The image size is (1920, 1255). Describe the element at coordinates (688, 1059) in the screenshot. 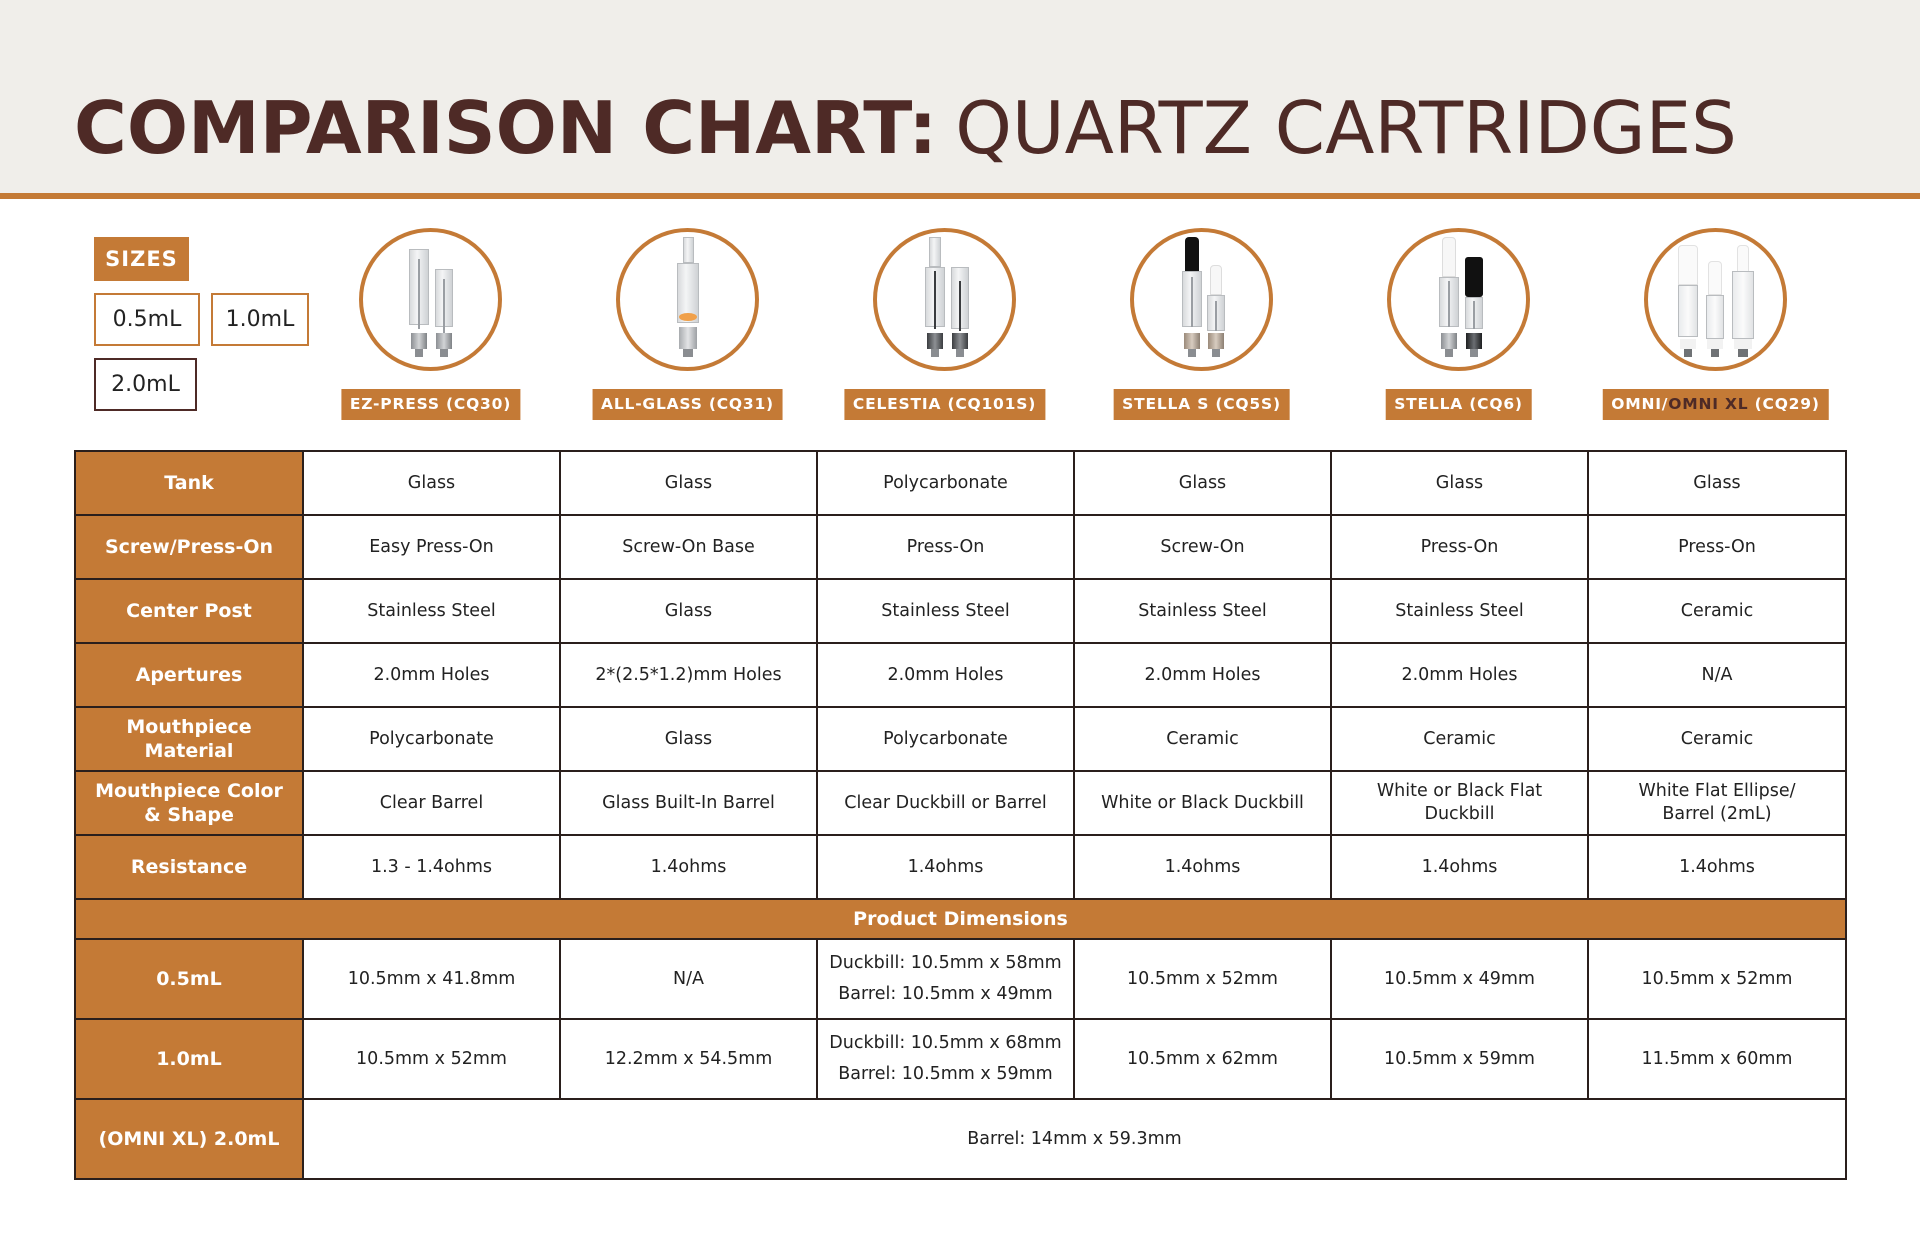

I see `table-cell: 12.2mm x 54.5mm` at that location.